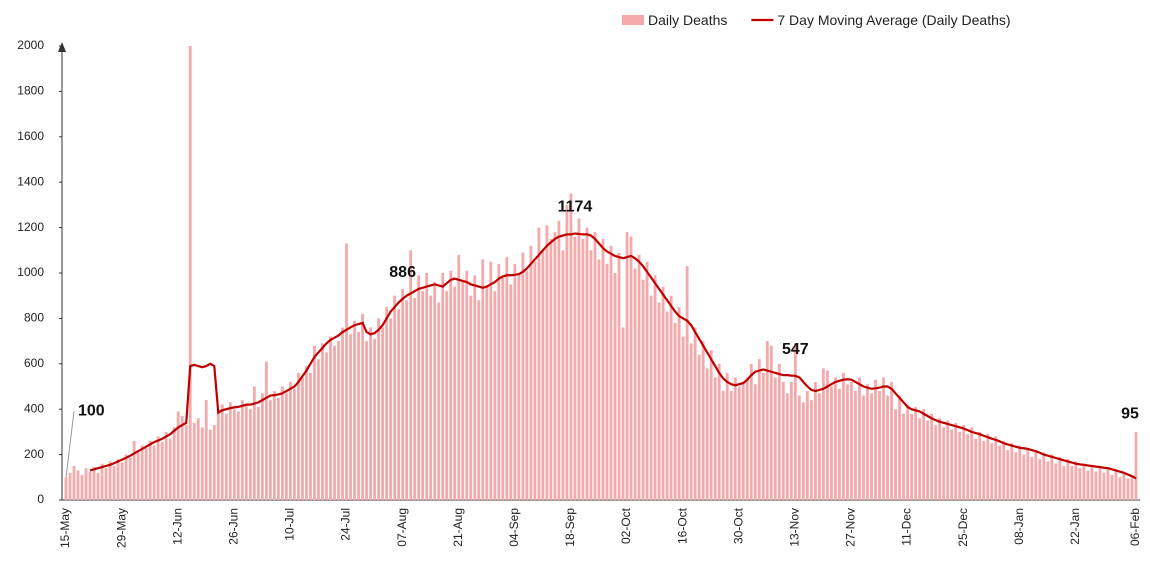 Image resolution: width=1150 pixels, height=569 pixels. What do you see at coordinates (34, 454) in the screenshot?
I see `y-tick-label: 200` at bounding box center [34, 454].